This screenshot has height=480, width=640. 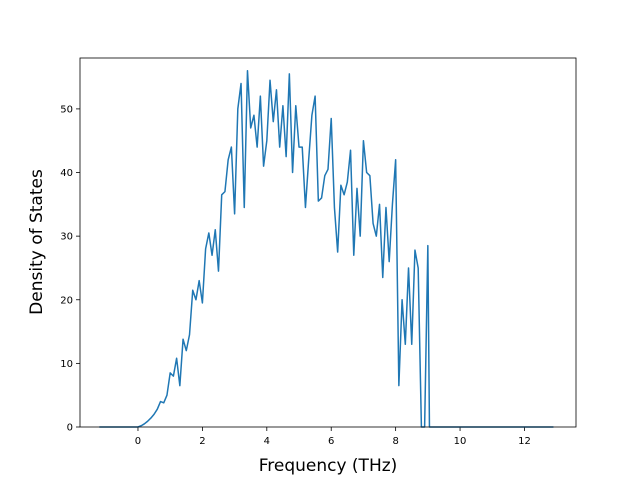 What do you see at coordinates (66, 364) in the screenshot?
I see `y-tick-label: 10` at bounding box center [66, 364].